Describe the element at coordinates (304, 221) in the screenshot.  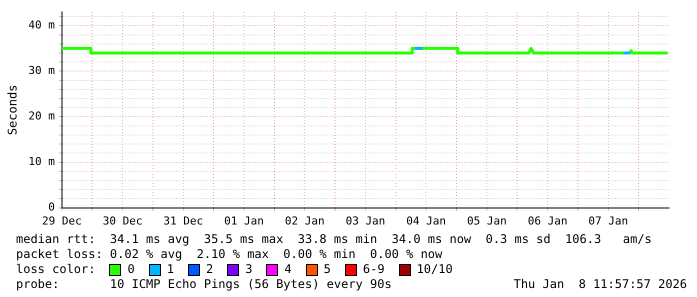
I see `x-tick-label: 02 Jan` at that location.